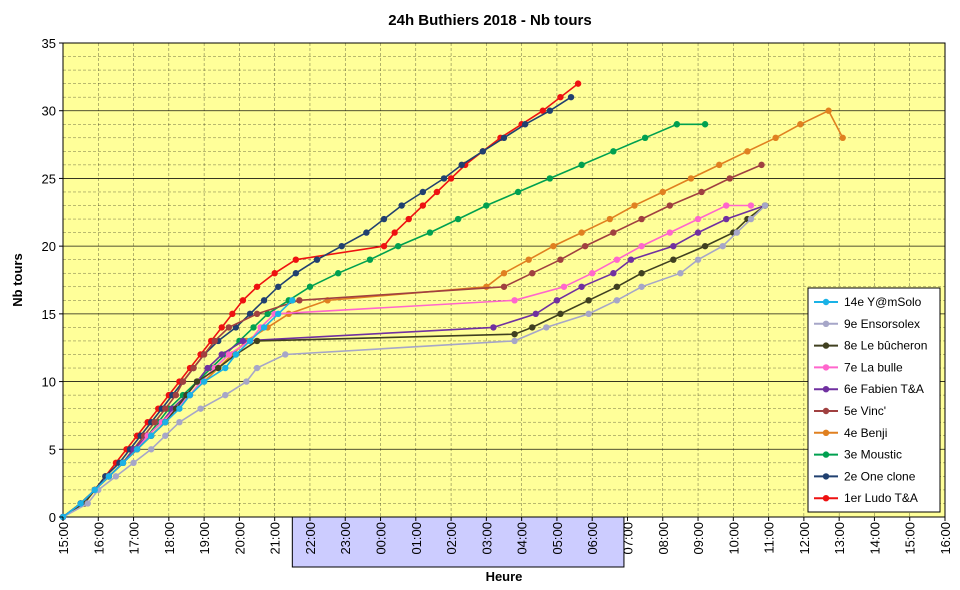 The width and height of the screenshot is (960, 590). Describe the element at coordinates (52, 517) in the screenshot. I see `y-tick-label: 0` at that location.